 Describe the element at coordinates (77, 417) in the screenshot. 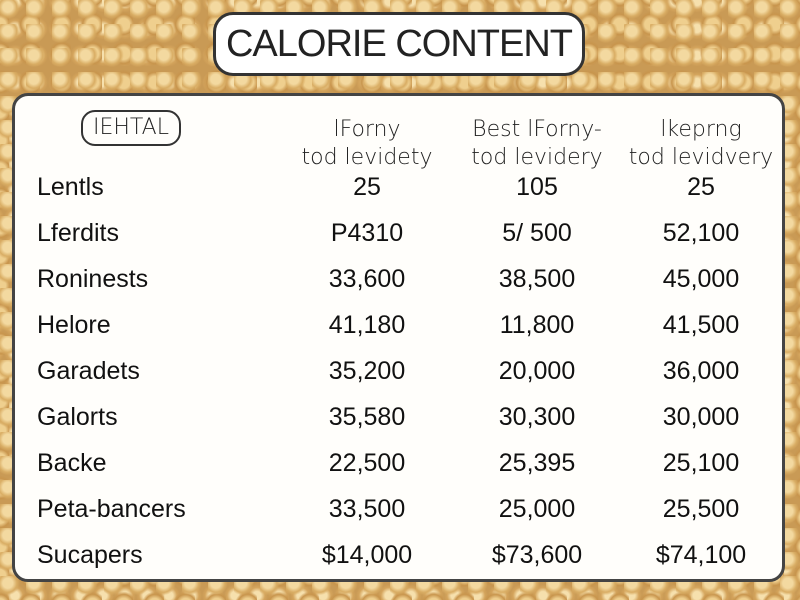

I see `row-label: Galorts` at that location.